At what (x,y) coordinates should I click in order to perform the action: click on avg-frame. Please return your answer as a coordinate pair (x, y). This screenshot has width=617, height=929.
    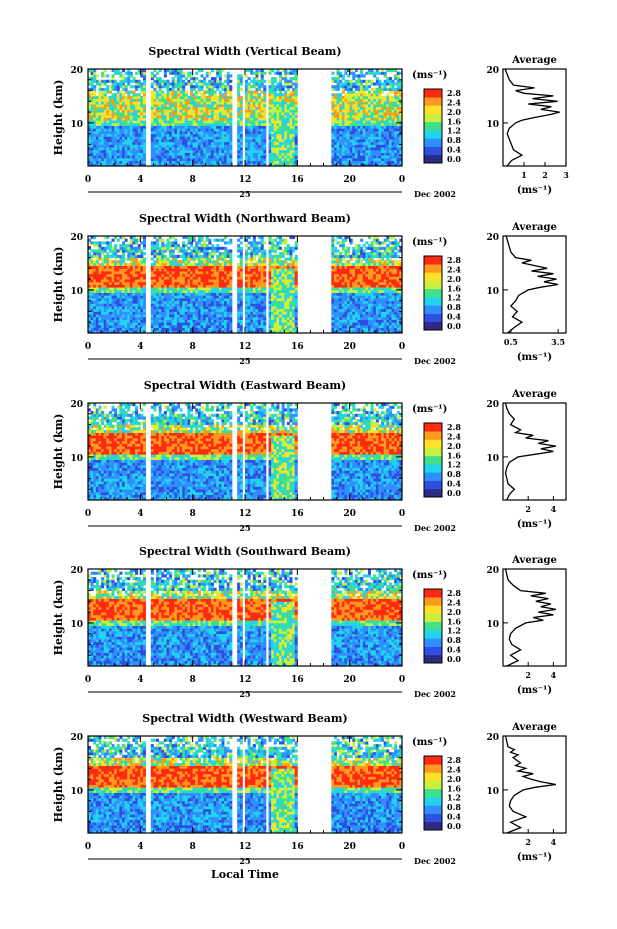
    Looking at the image, I should click on (534, 117).